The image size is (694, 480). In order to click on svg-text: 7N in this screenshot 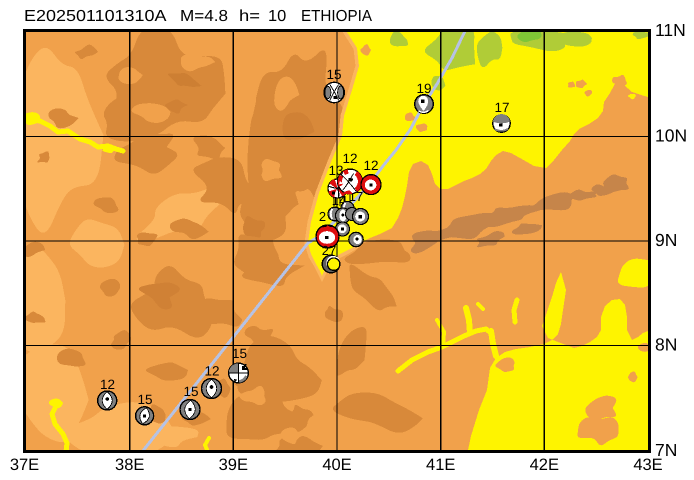, I will do `click(666, 450)`.